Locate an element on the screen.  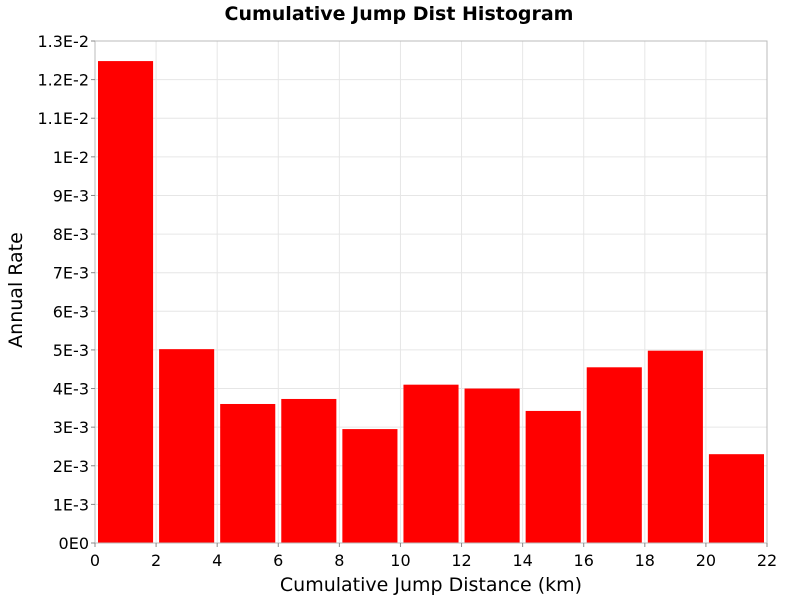
y-tick-label: 6E-3 is located at coordinates (71, 311).